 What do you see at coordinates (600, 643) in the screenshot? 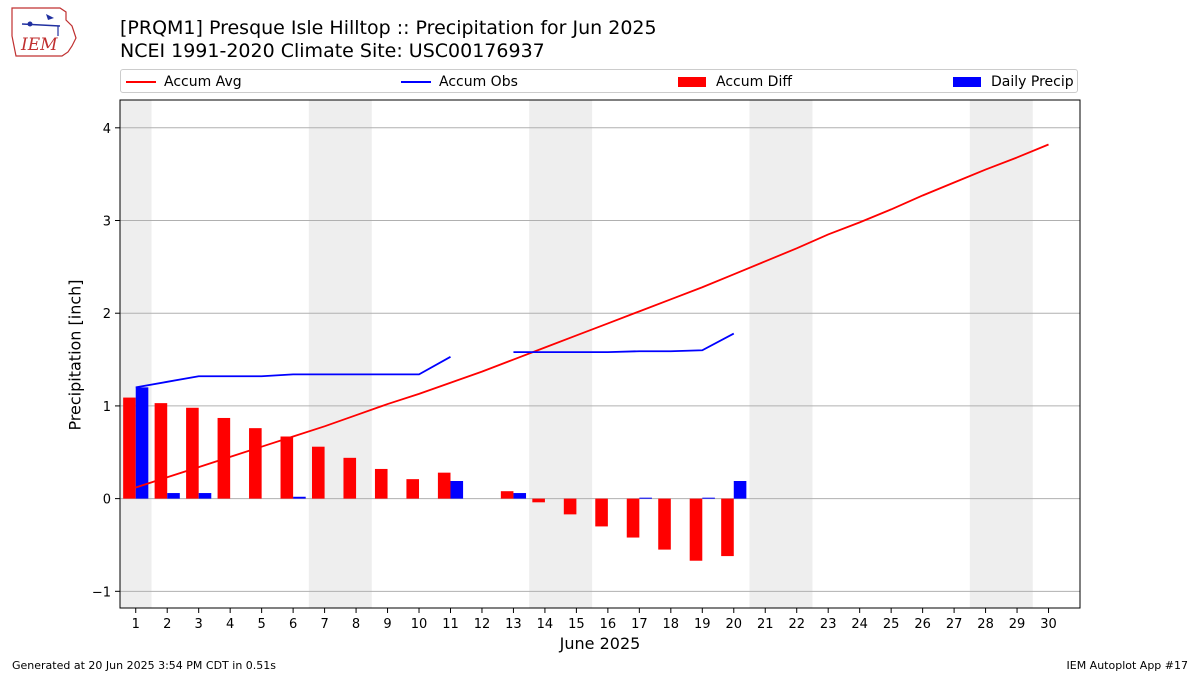
I see `x-axis-label: June 2025` at bounding box center [600, 643].